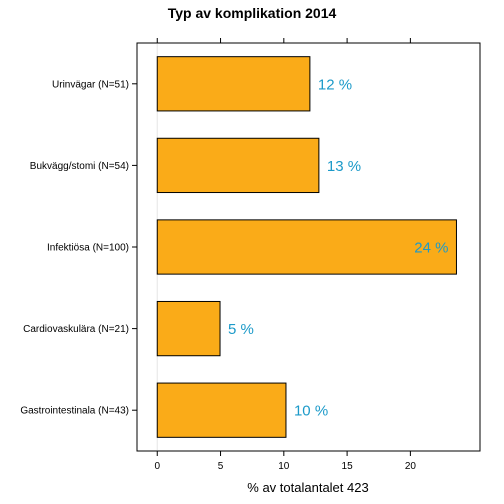  What do you see at coordinates (88, 248) in the screenshot?
I see `category-label-2: Infektiösa (N=100)` at bounding box center [88, 248].